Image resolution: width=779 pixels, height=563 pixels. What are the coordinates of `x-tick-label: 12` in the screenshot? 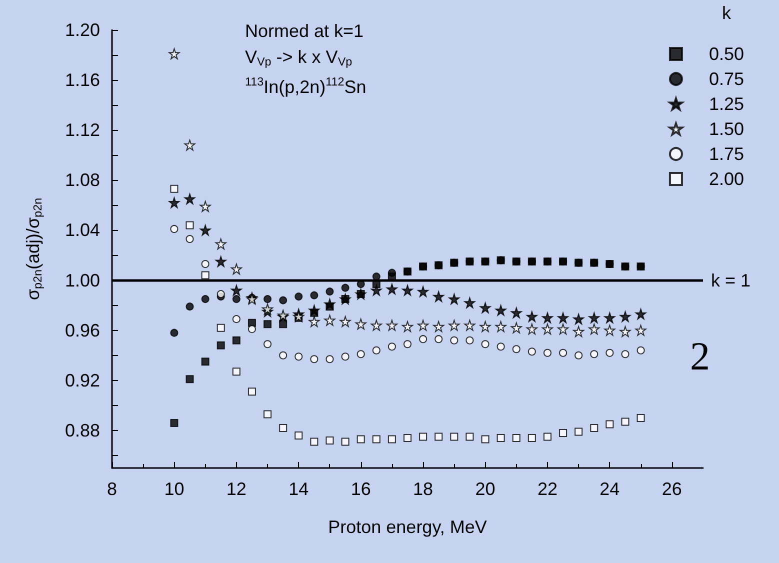 It's located at (236, 489).